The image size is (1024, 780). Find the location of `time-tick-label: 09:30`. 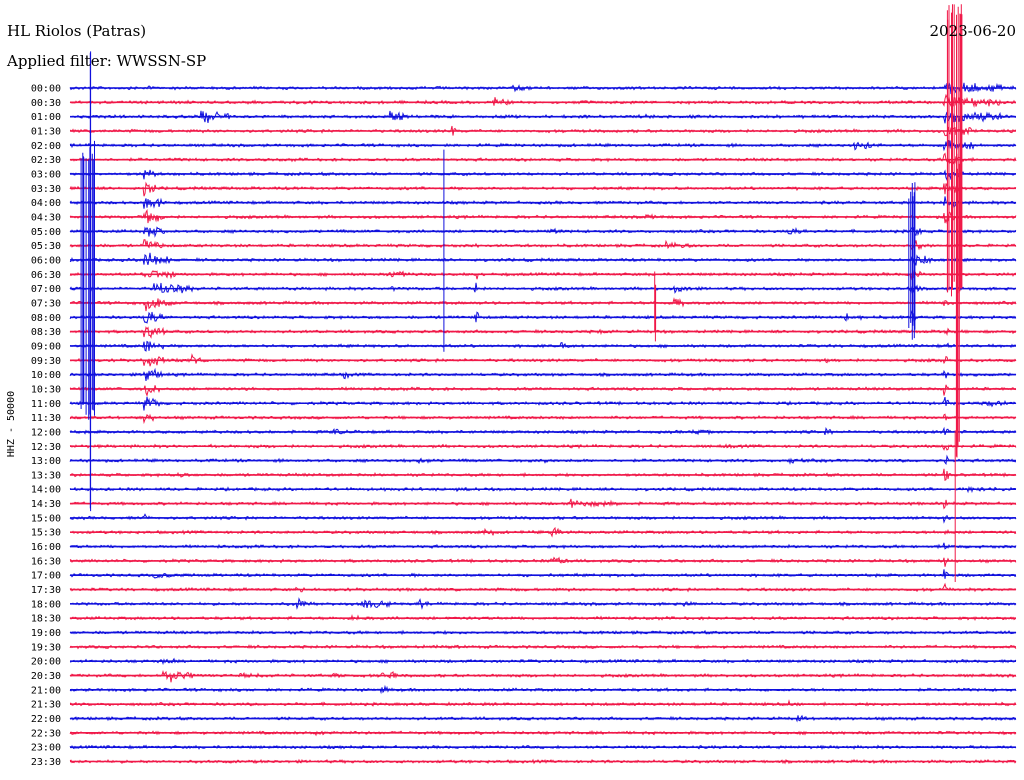

time-tick-label: 09:30 is located at coordinates (46, 361).